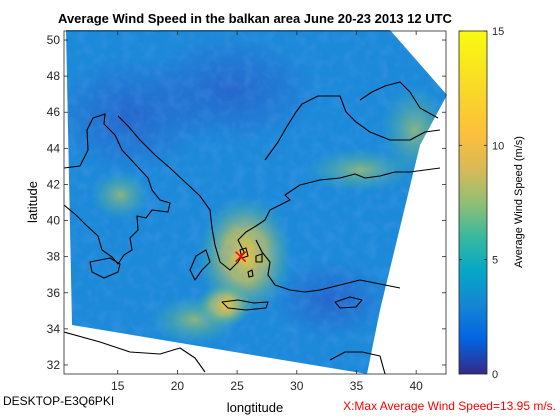  Describe the element at coordinates (498, 203) in the screenshot. I see `colorbar-tick-labels: 0 5 10 15` at that location.